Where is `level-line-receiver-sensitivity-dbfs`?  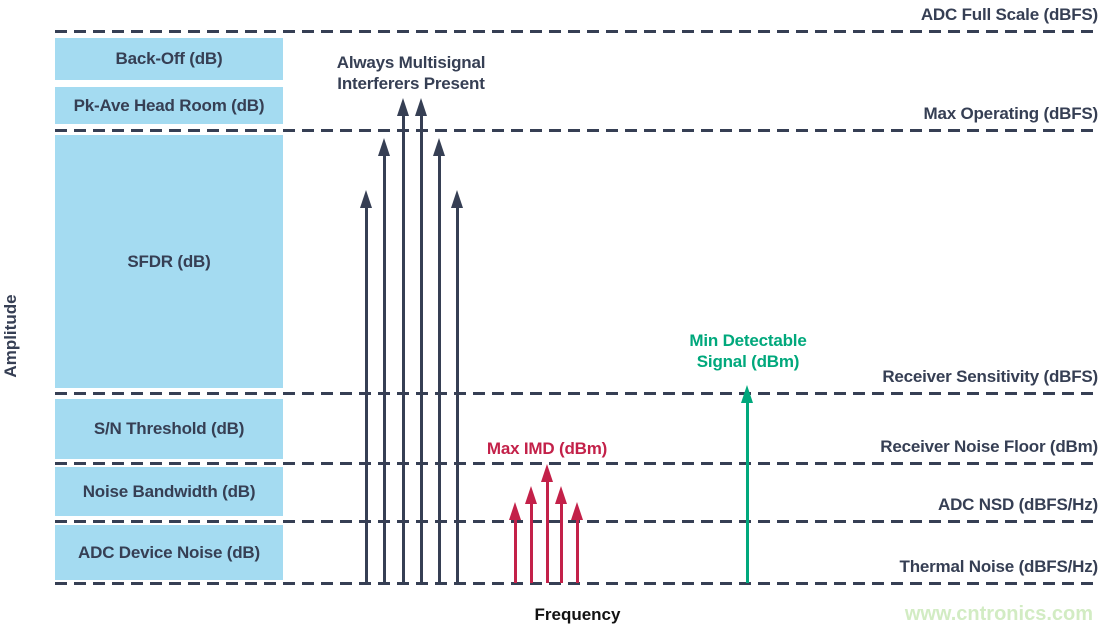 level-line-receiver-sensitivity-dbfs is located at coordinates (577, 393).